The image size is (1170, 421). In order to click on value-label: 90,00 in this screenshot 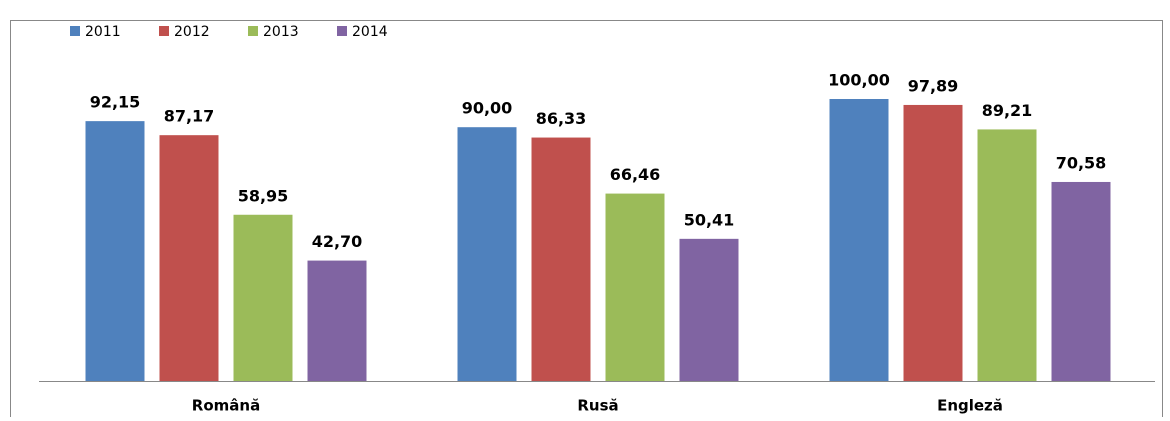, I will do `click(487, 108)`.